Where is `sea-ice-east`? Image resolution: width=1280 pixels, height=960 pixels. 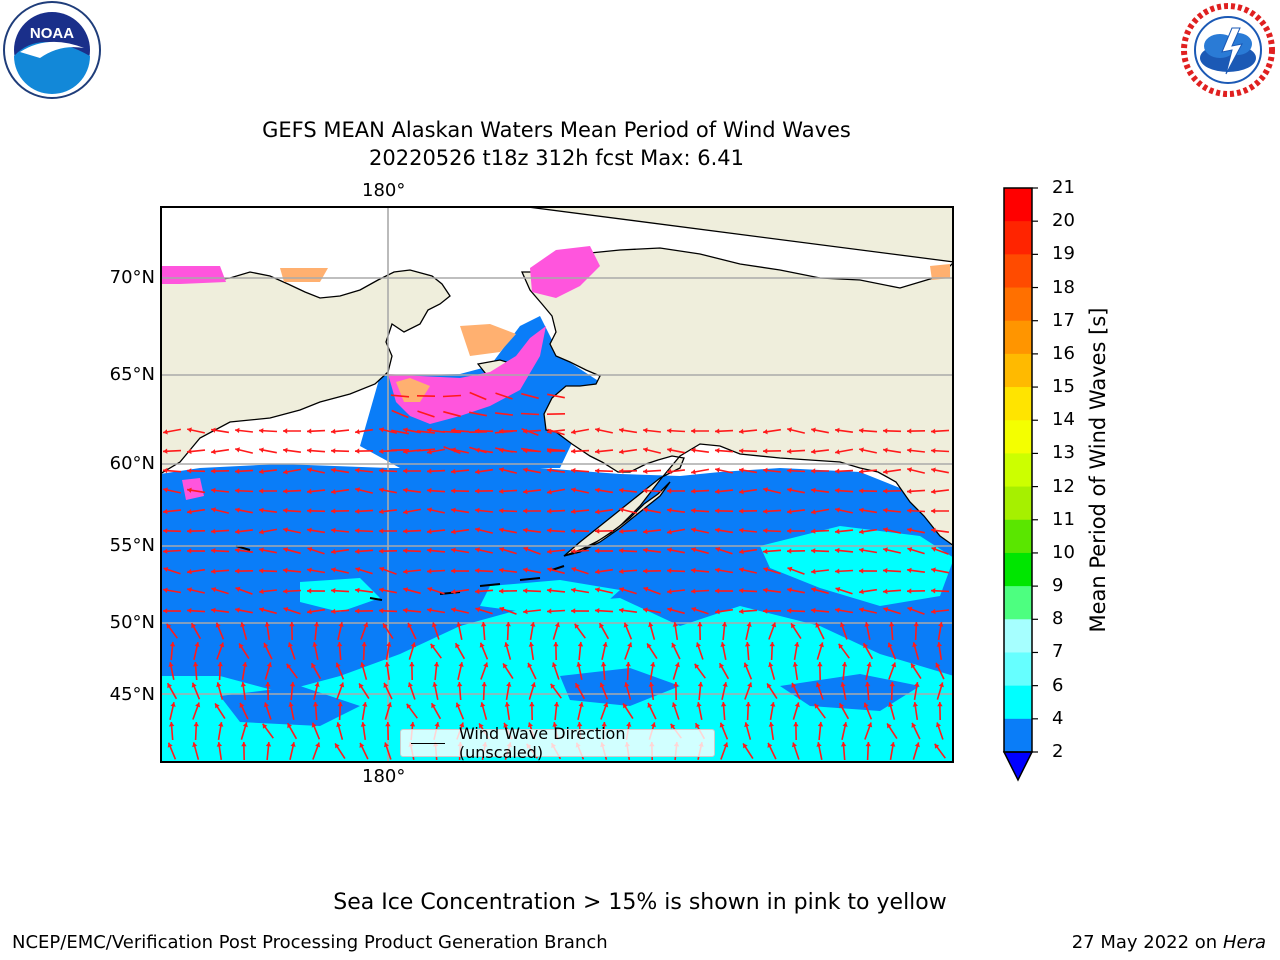 sea-ice-east is located at coordinates (940, 272).